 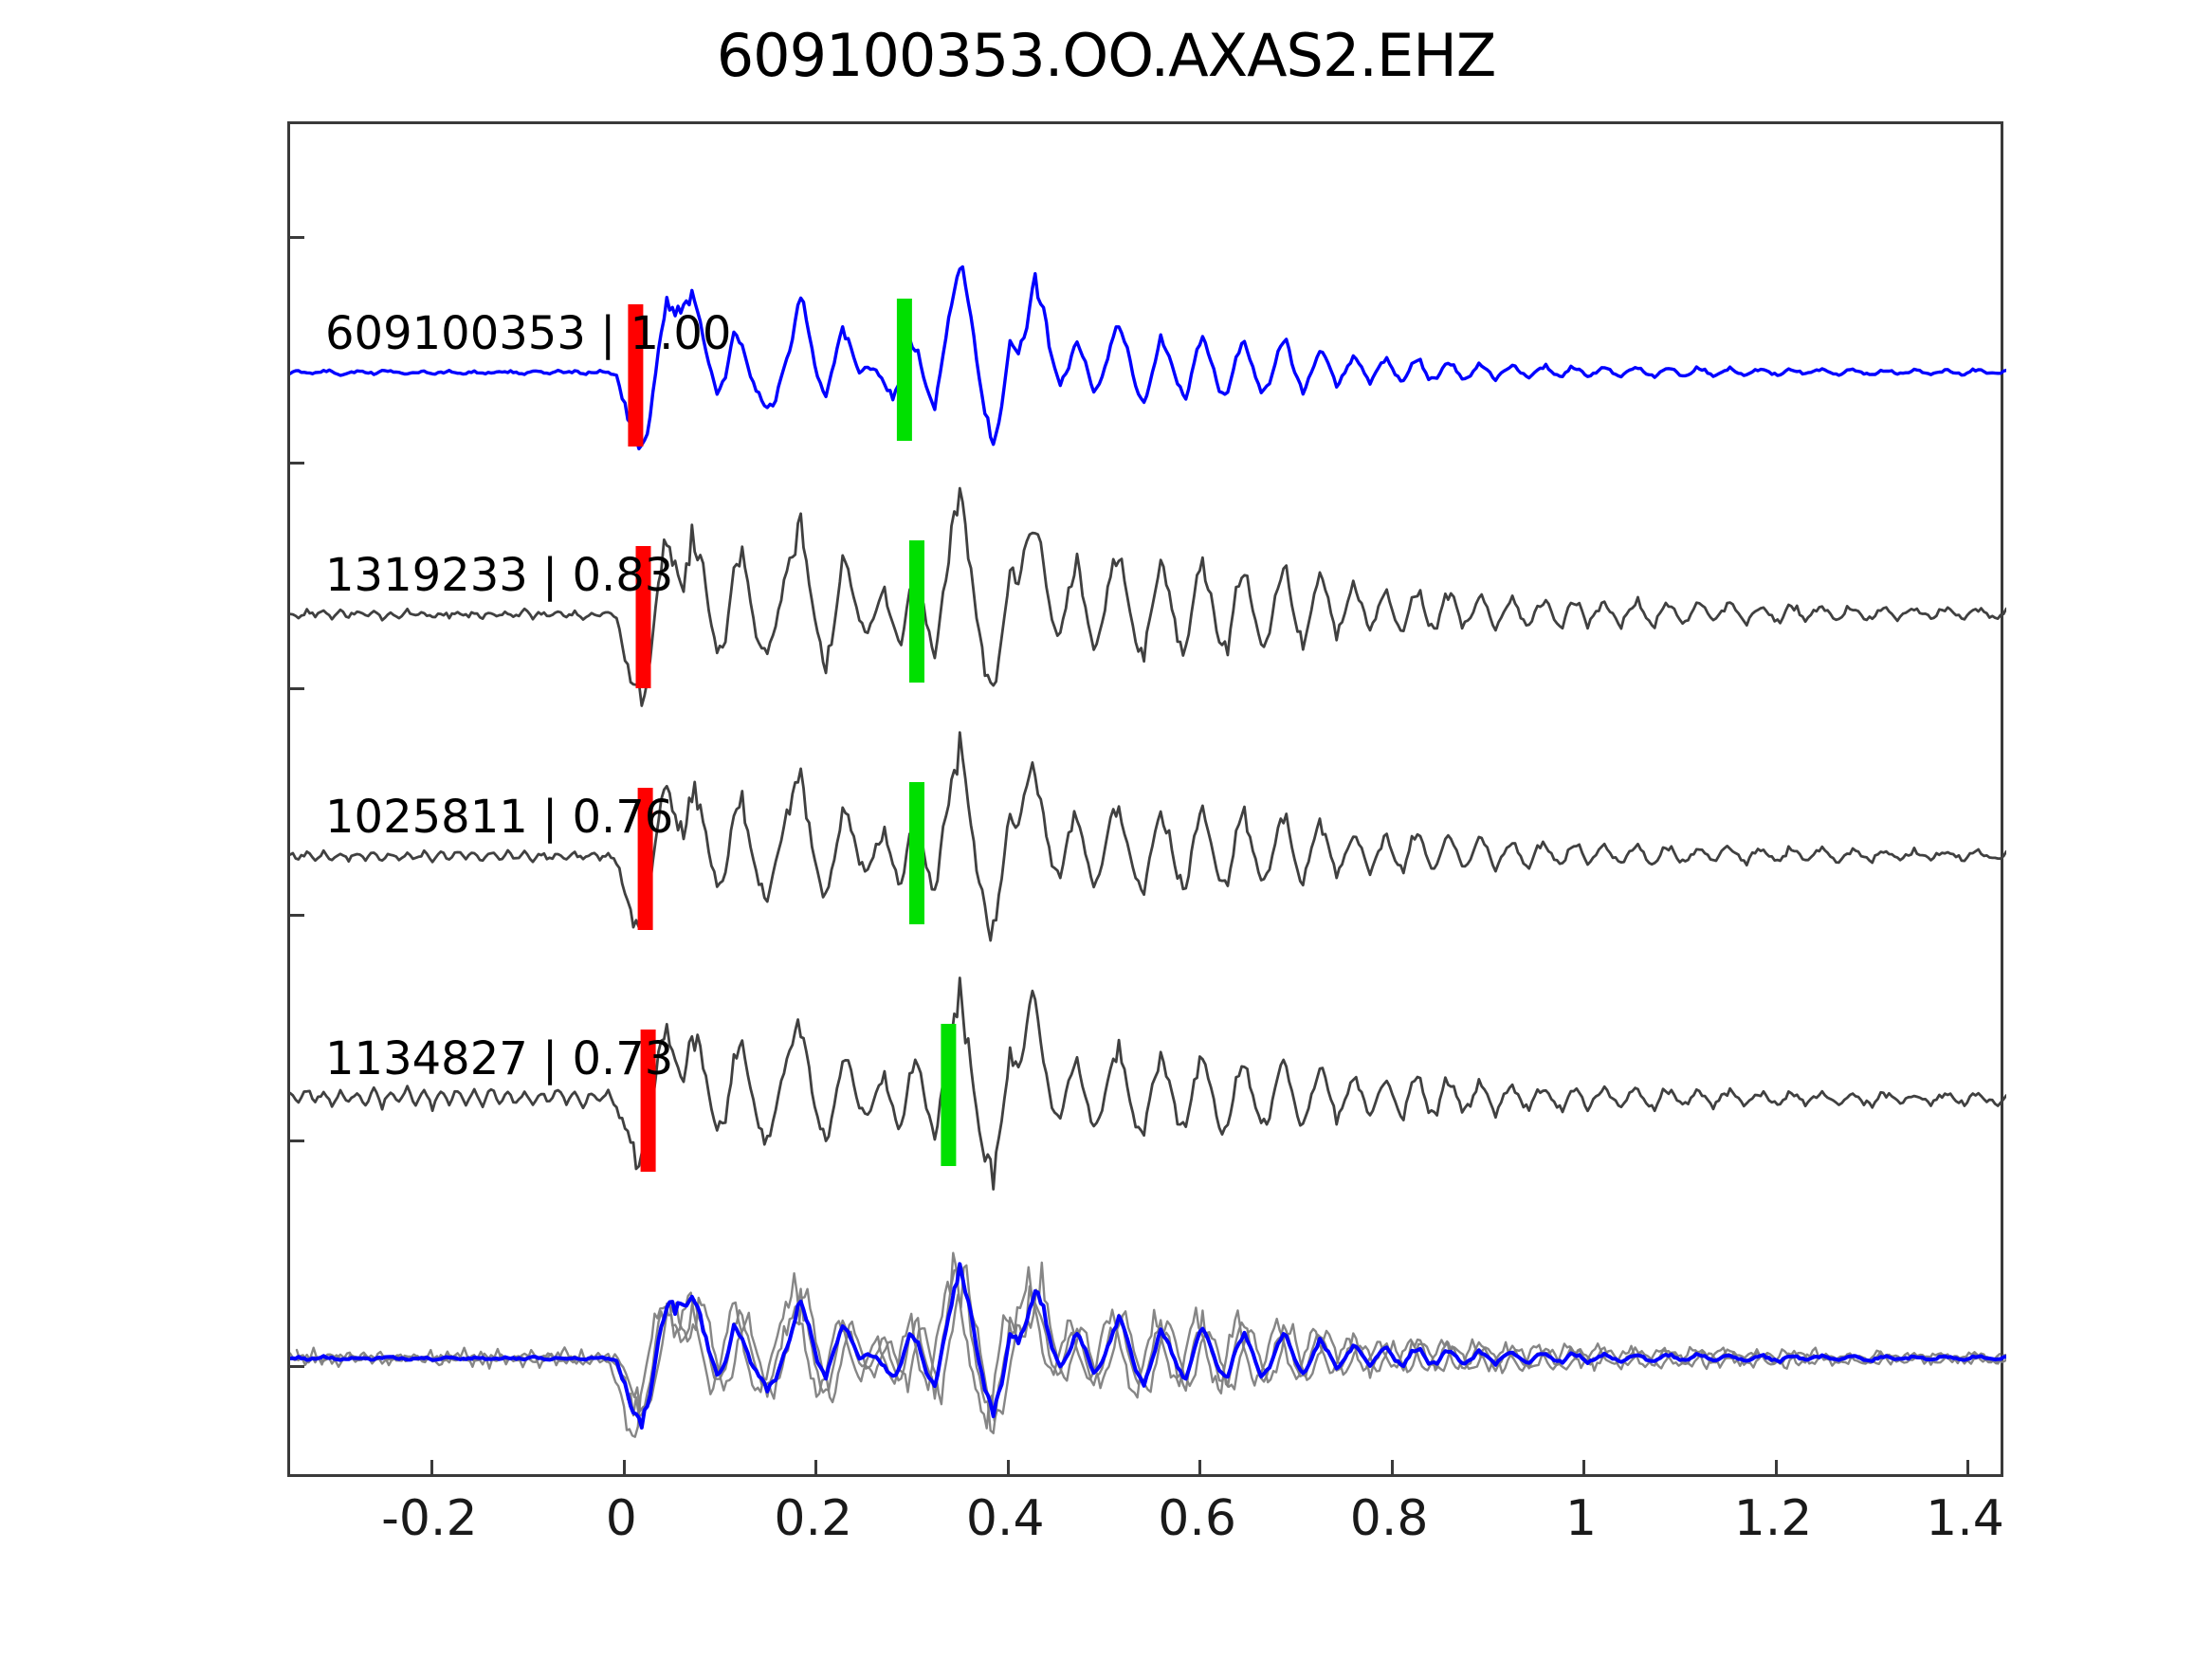 What do you see at coordinates (499, 1058) in the screenshot?
I see `trace-label-1134827: 1134827 | 0.73` at bounding box center [499, 1058].